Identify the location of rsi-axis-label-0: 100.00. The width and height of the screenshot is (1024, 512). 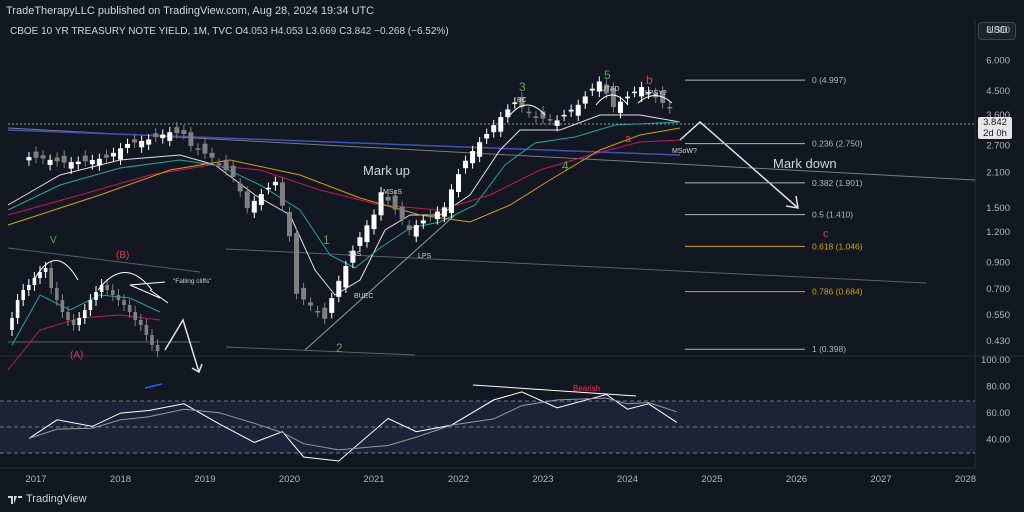
(995, 360).